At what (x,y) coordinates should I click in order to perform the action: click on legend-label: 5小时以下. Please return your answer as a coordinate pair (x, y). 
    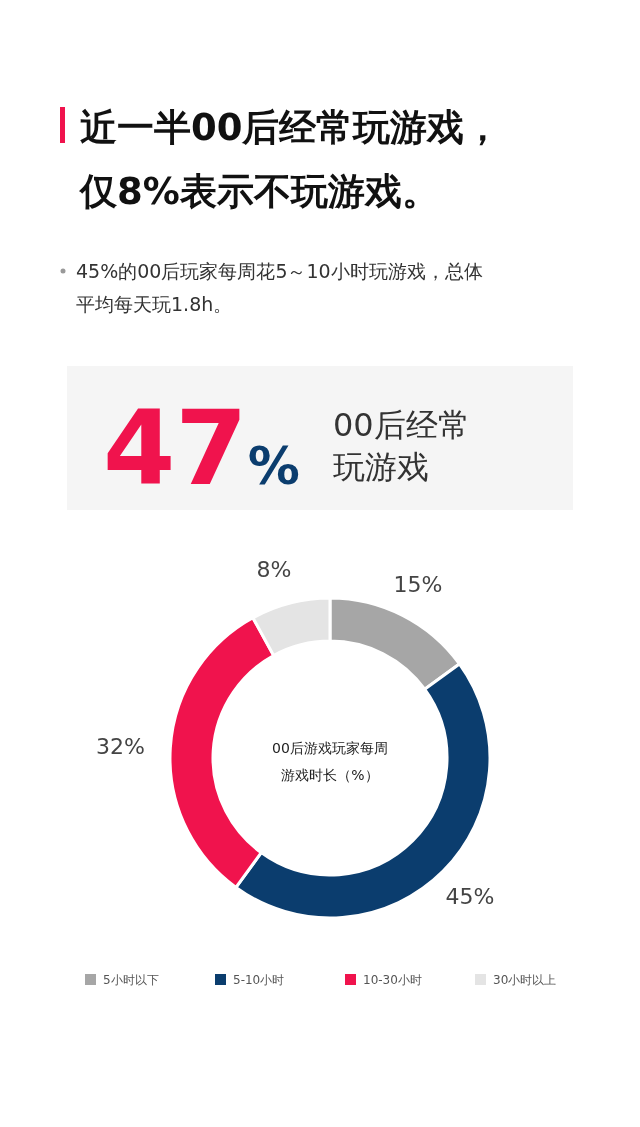
    Looking at the image, I should click on (131, 980).